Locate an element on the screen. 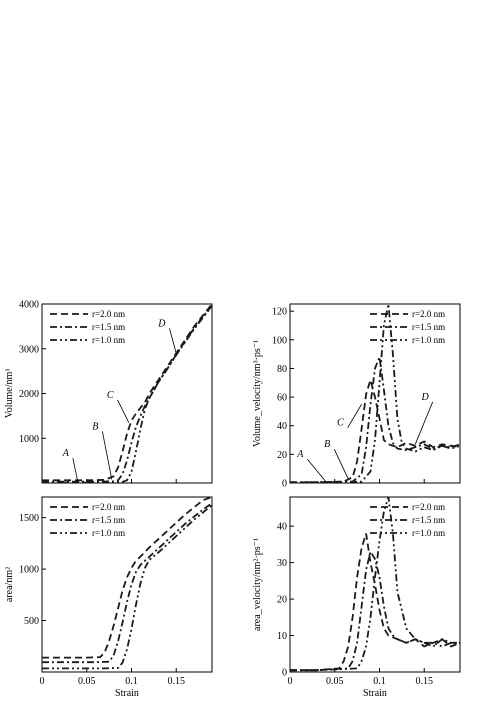 The width and height of the screenshot is (496, 702). y-tick-label: 500 is located at coordinates (31, 621).